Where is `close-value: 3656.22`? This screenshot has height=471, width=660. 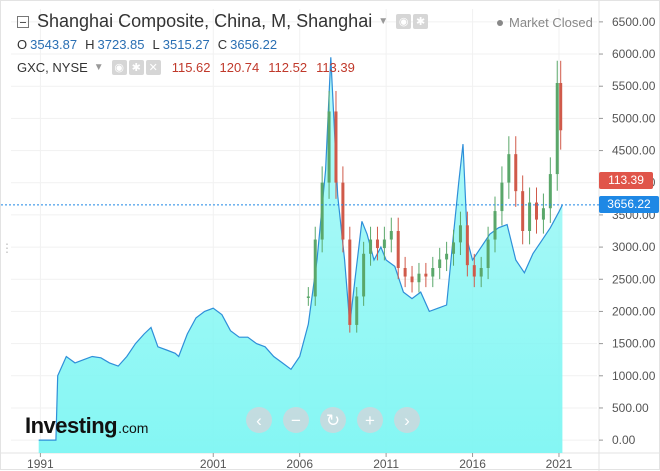
close-value: 3656.22 is located at coordinates (254, 44).